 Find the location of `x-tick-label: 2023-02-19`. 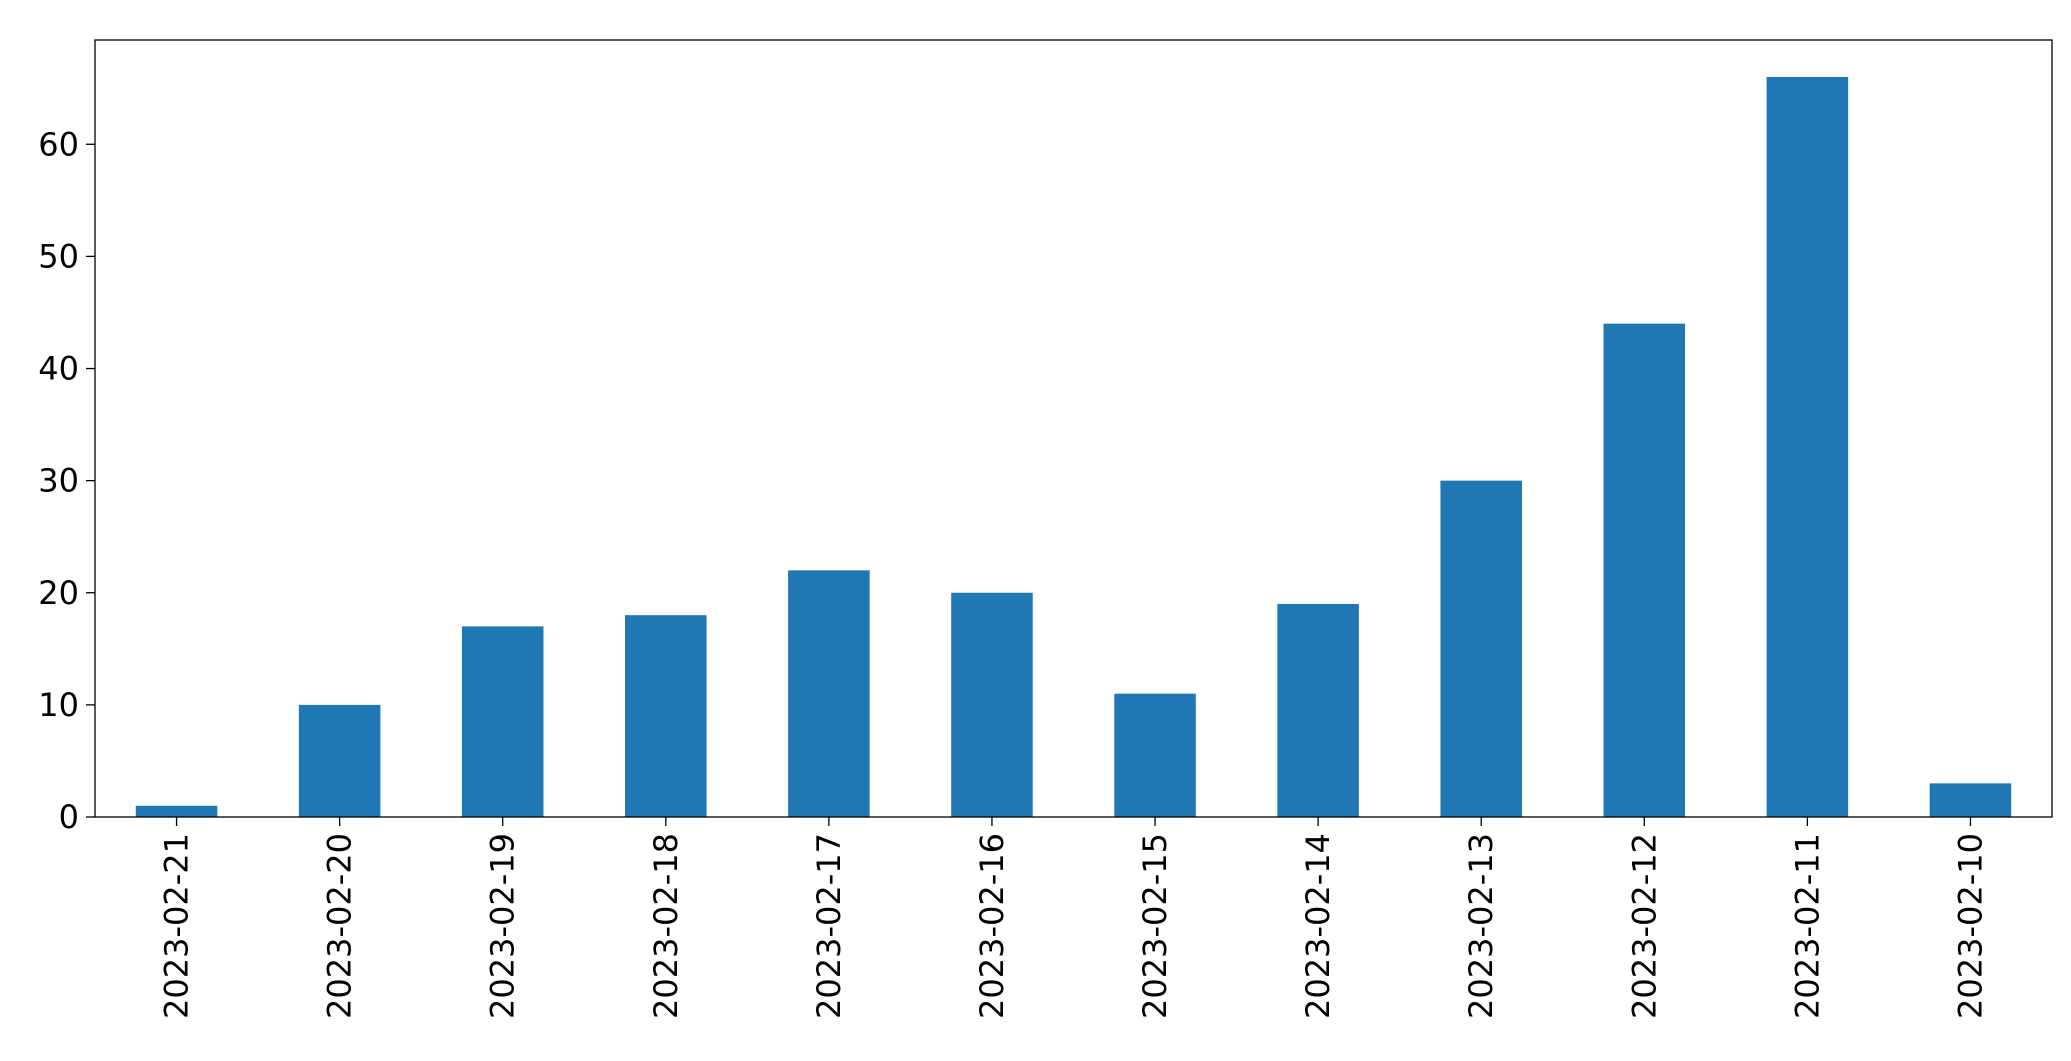

x-tick-label: 2023-02-19 is located at coordinates (503, 926).